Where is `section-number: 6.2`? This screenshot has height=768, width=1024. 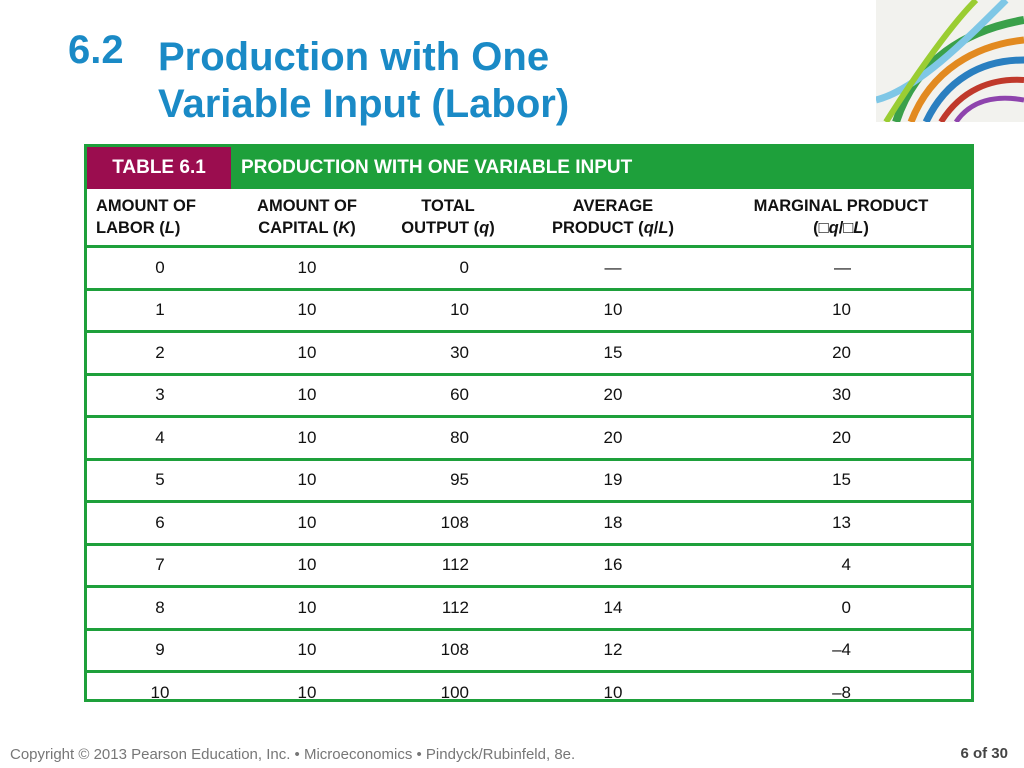
section-number: 6.2 is located at coordinates (96, 50).